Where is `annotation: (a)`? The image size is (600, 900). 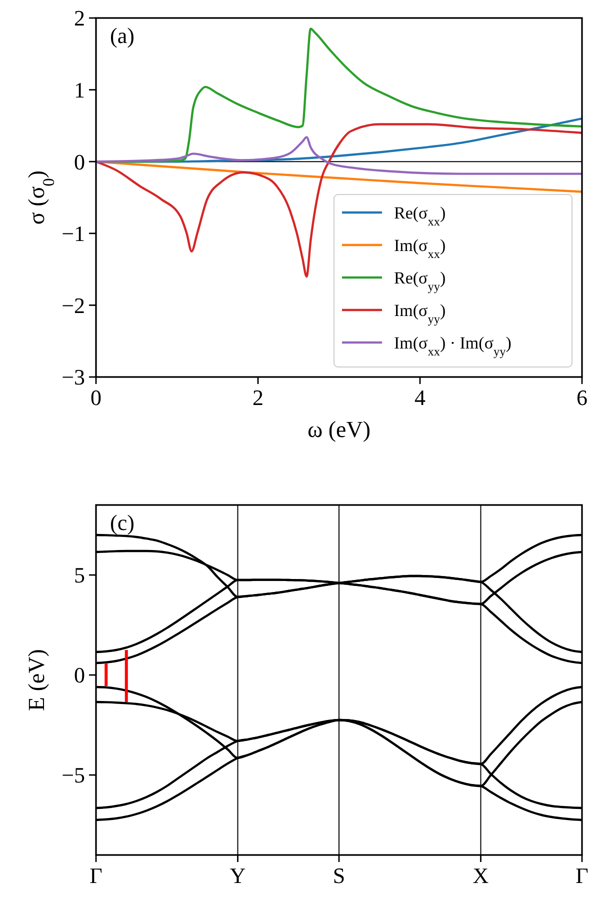
annotation: (a) is located at coordinates (122, 35).